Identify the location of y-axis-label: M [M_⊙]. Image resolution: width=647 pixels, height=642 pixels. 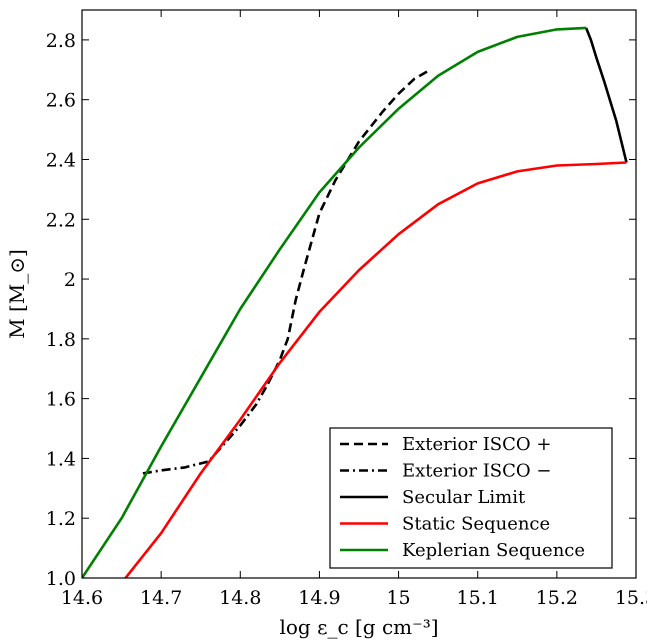
(17, 294).